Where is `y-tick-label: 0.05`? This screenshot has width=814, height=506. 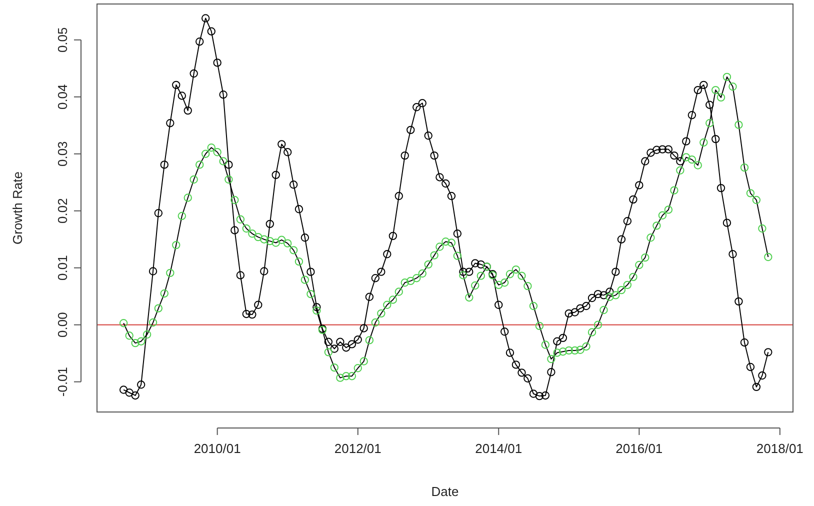 y-tick-label: 0.05 is located at coordinates (62, 40).